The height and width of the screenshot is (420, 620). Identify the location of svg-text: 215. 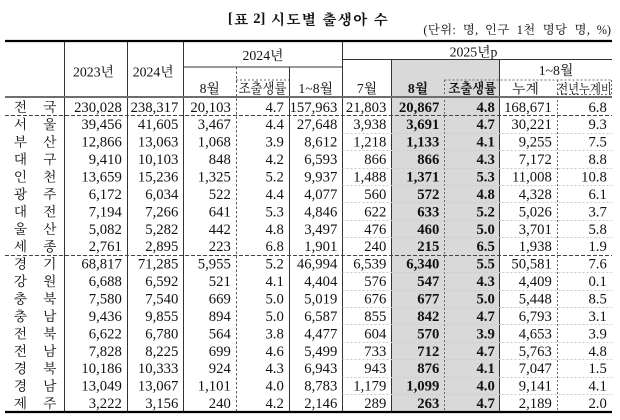
(428, 247).